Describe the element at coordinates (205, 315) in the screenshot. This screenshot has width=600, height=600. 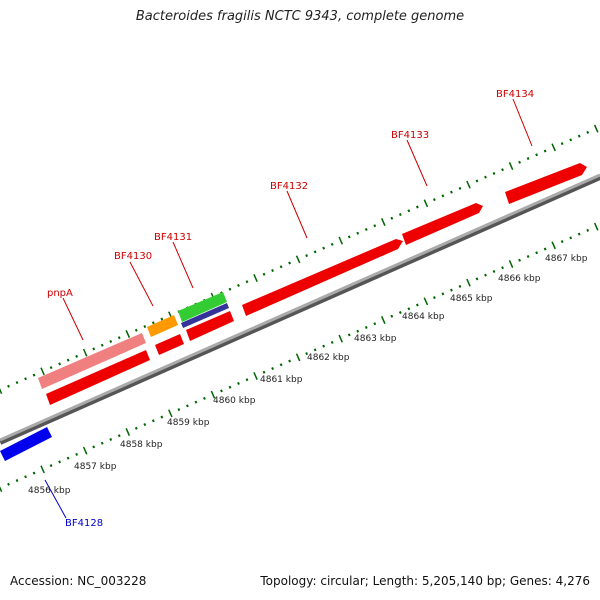
I see `bf4131-strand-feature` at that location.